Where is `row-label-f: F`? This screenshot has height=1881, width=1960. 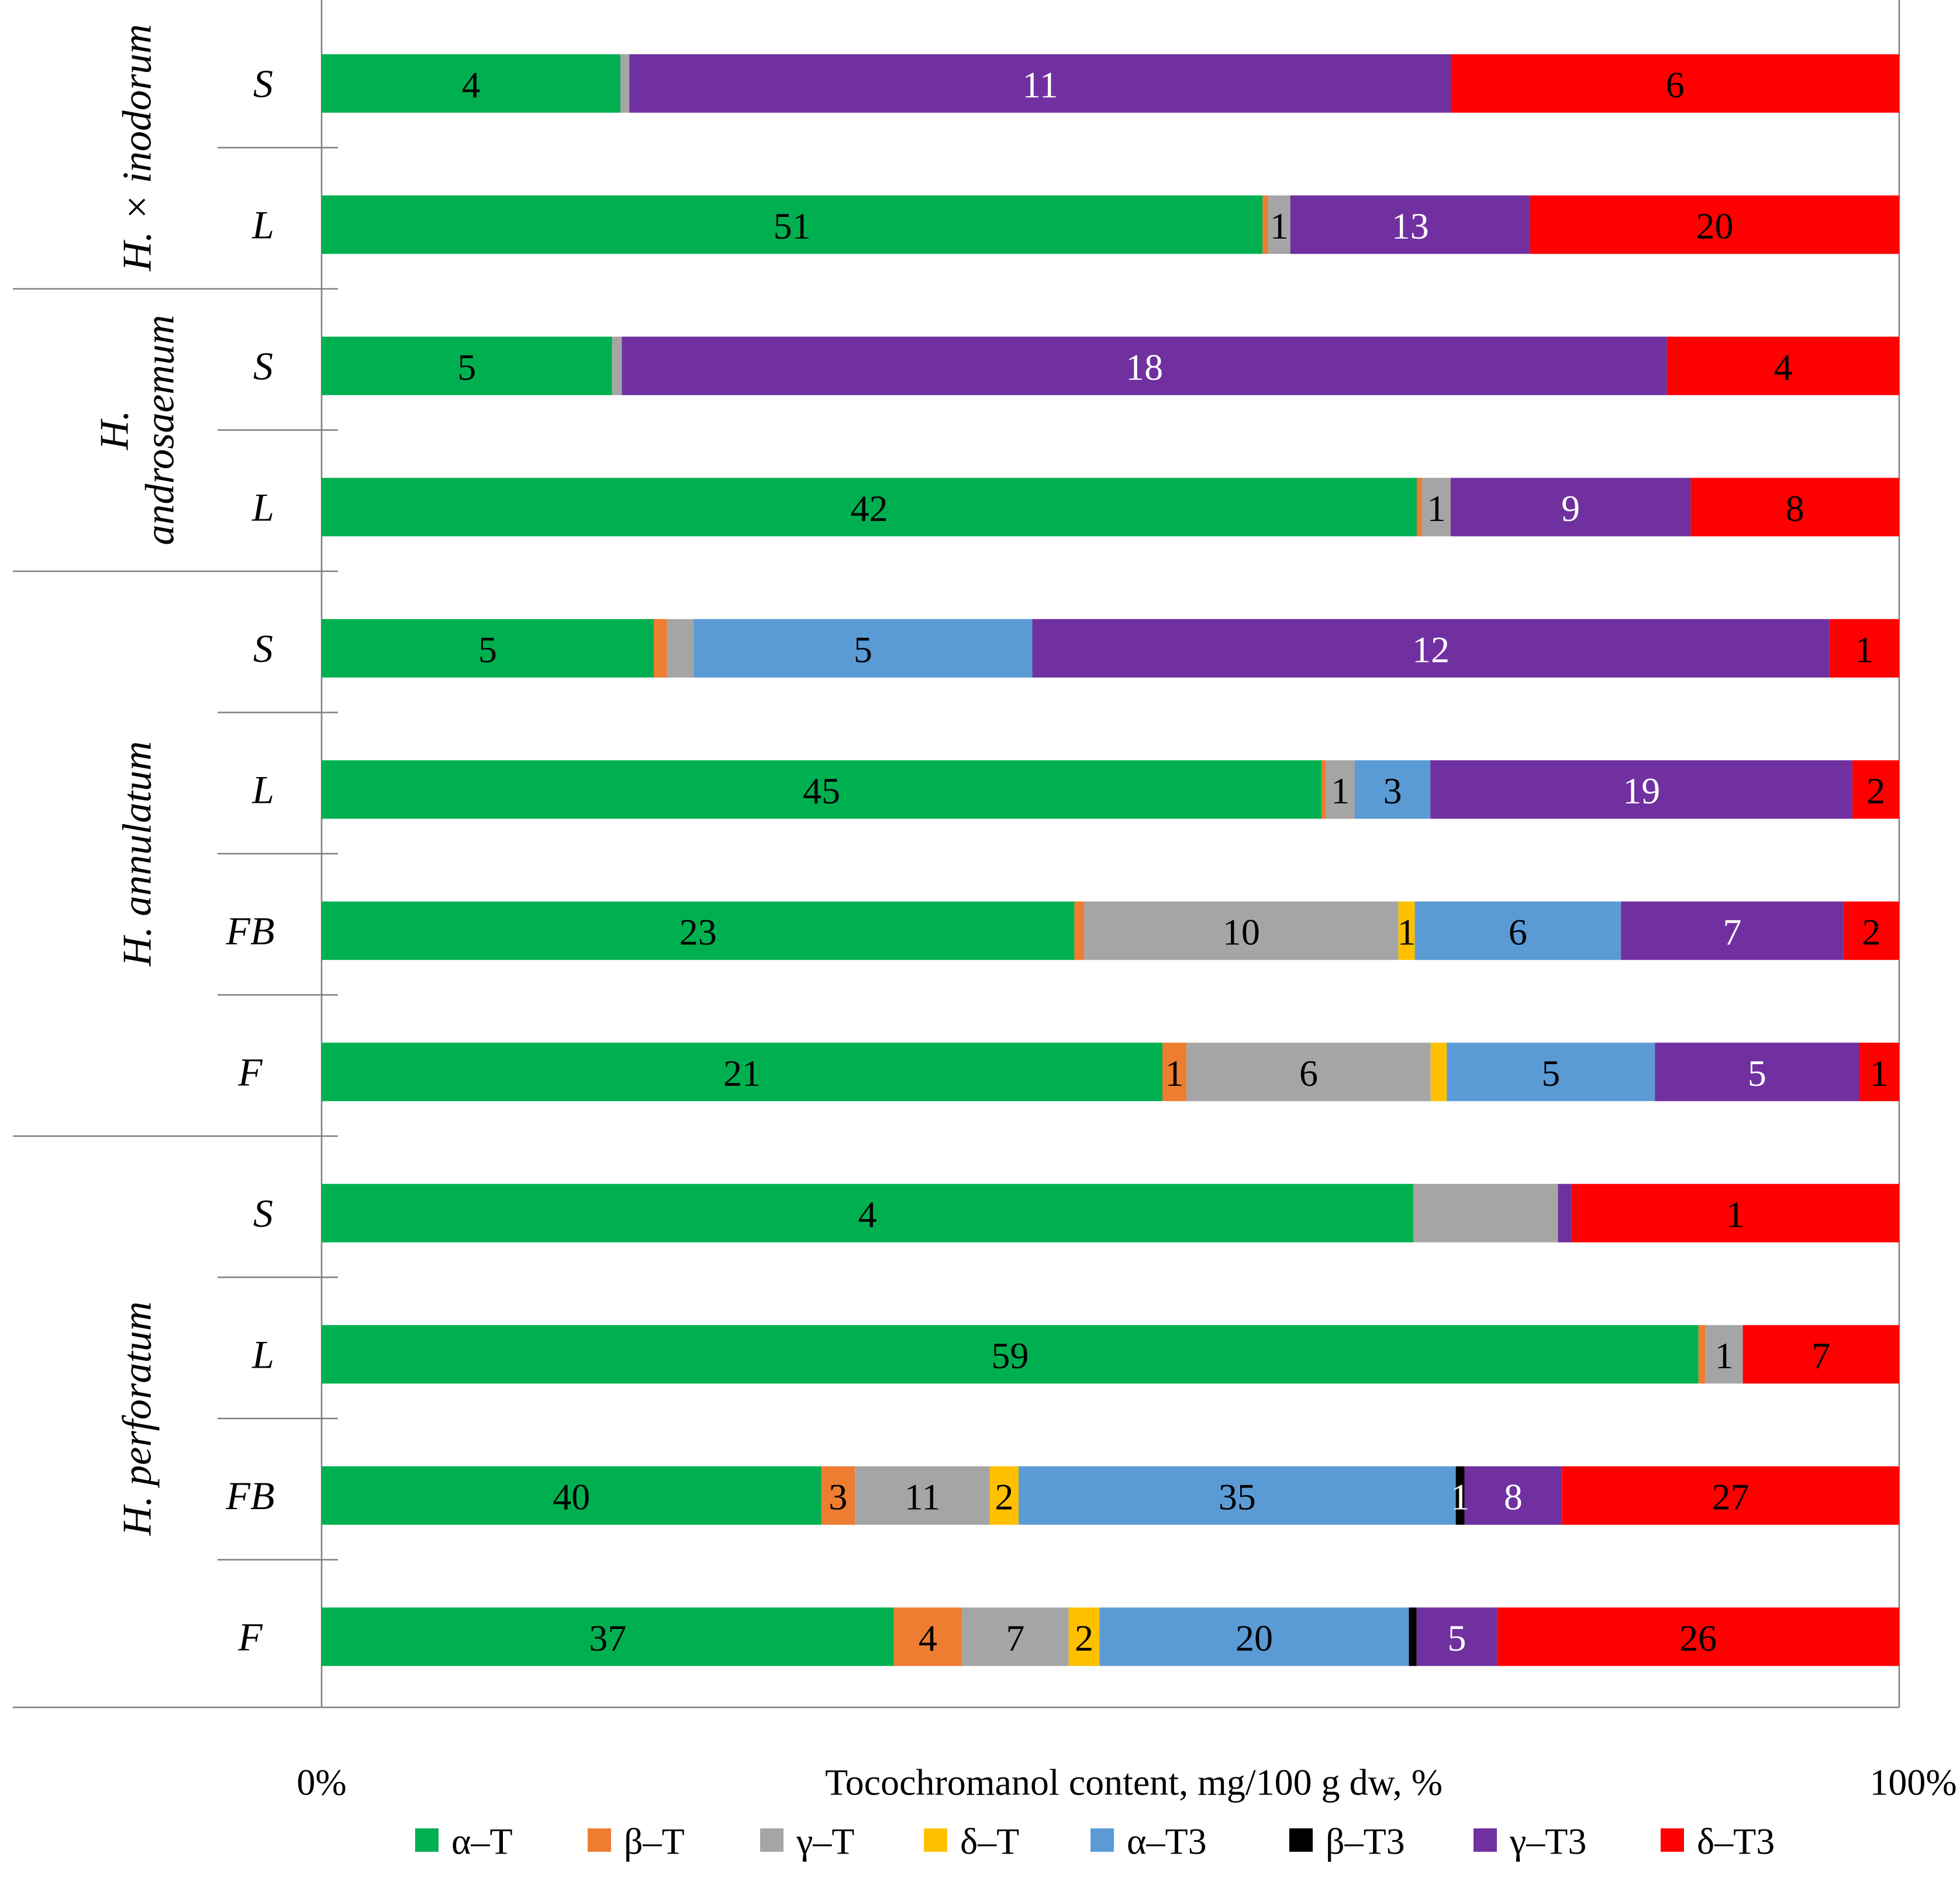
row-label-f: F is located at coordinates (250, 1636).